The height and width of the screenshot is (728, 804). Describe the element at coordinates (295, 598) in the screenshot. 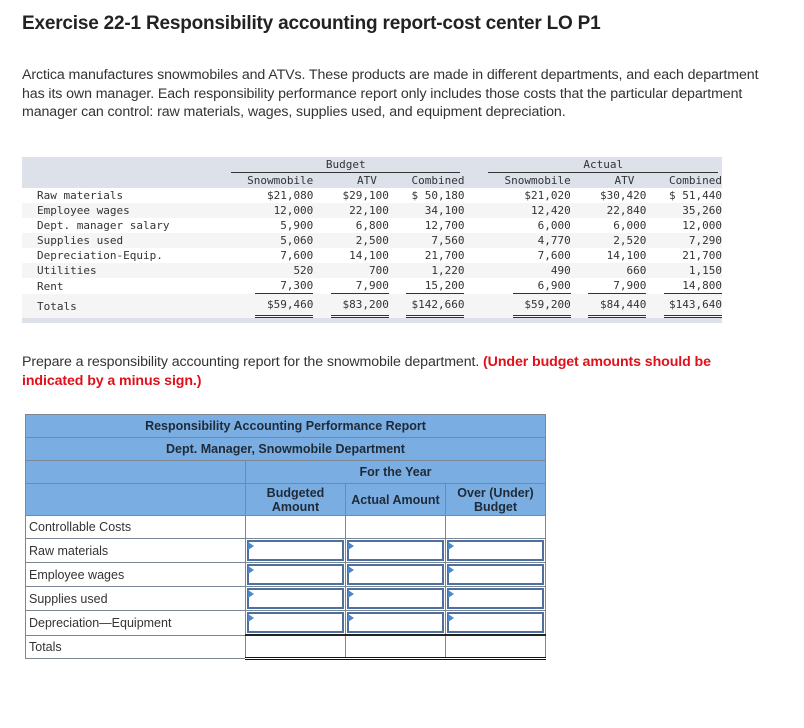

I see `supplies-used-budgeted-input` at that location.